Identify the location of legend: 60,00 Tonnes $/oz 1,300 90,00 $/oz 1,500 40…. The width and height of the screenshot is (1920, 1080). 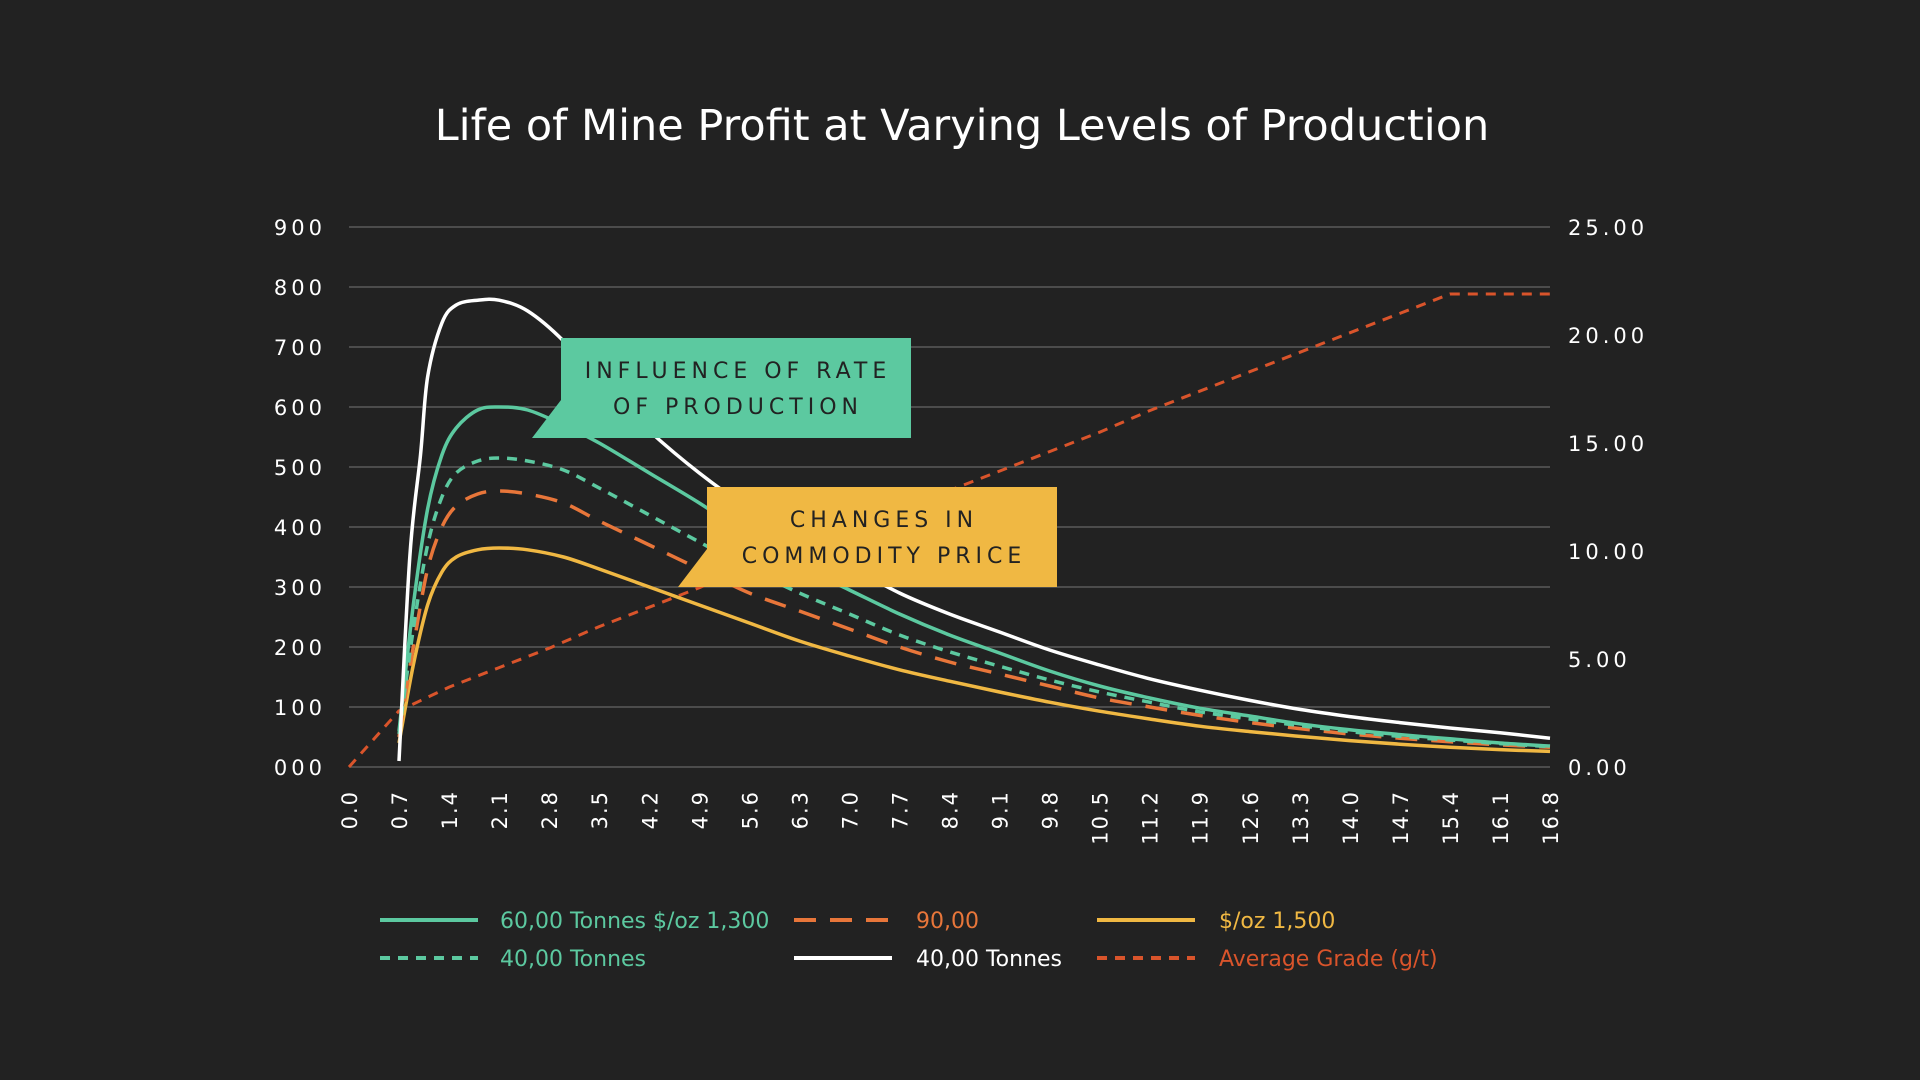
(909, 940).